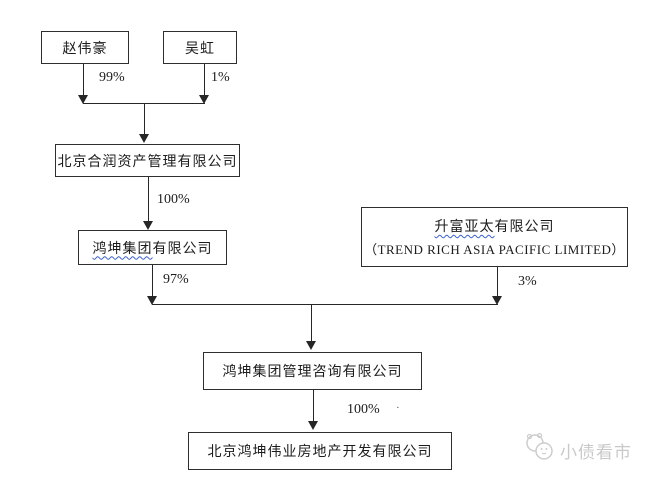 This screenshot has height=478, width=647. Describe the element at coordinates (398, 408) in the screenshot. I see `stray-mark: ·` at that location.